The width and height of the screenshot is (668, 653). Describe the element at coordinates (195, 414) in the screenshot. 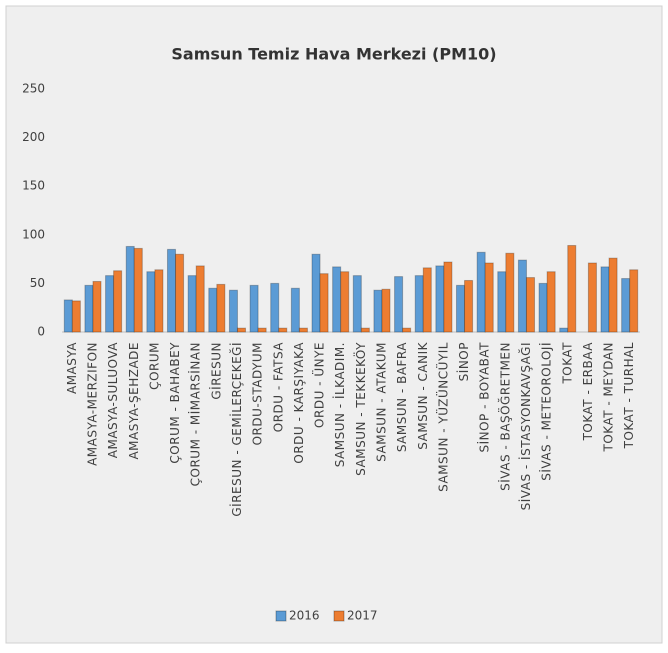

I see `x-tick-label: ÇORUM - MİMARSİNAN` at that location.